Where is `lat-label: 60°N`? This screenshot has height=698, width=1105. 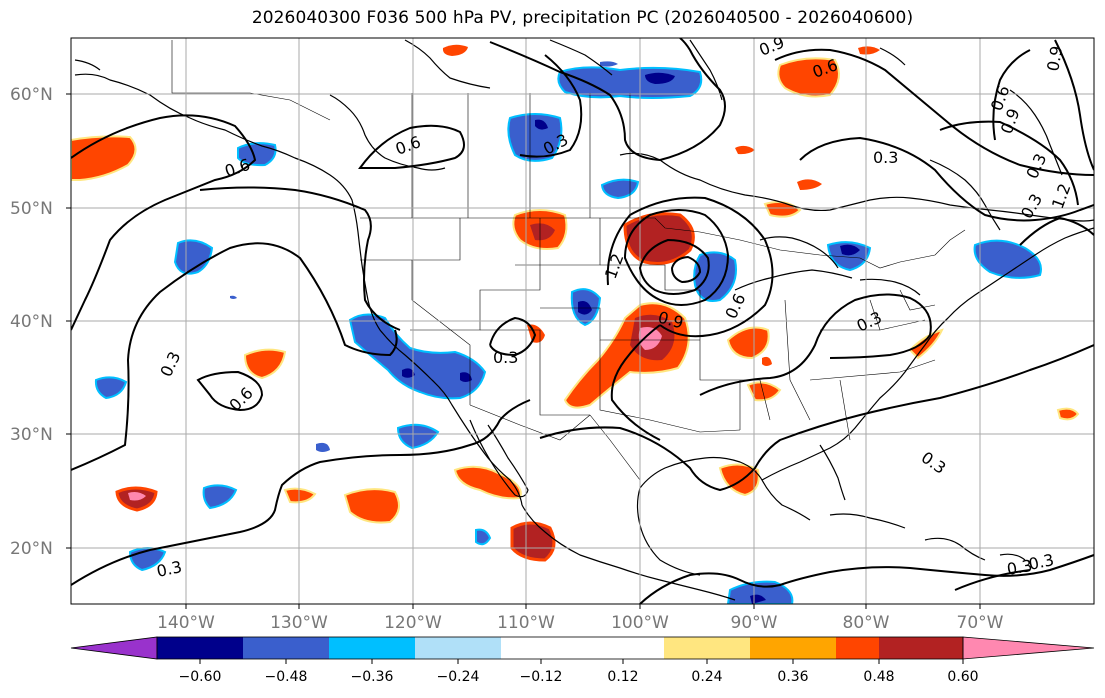 lat-label: 60°N is located at coordinates (31, 95).